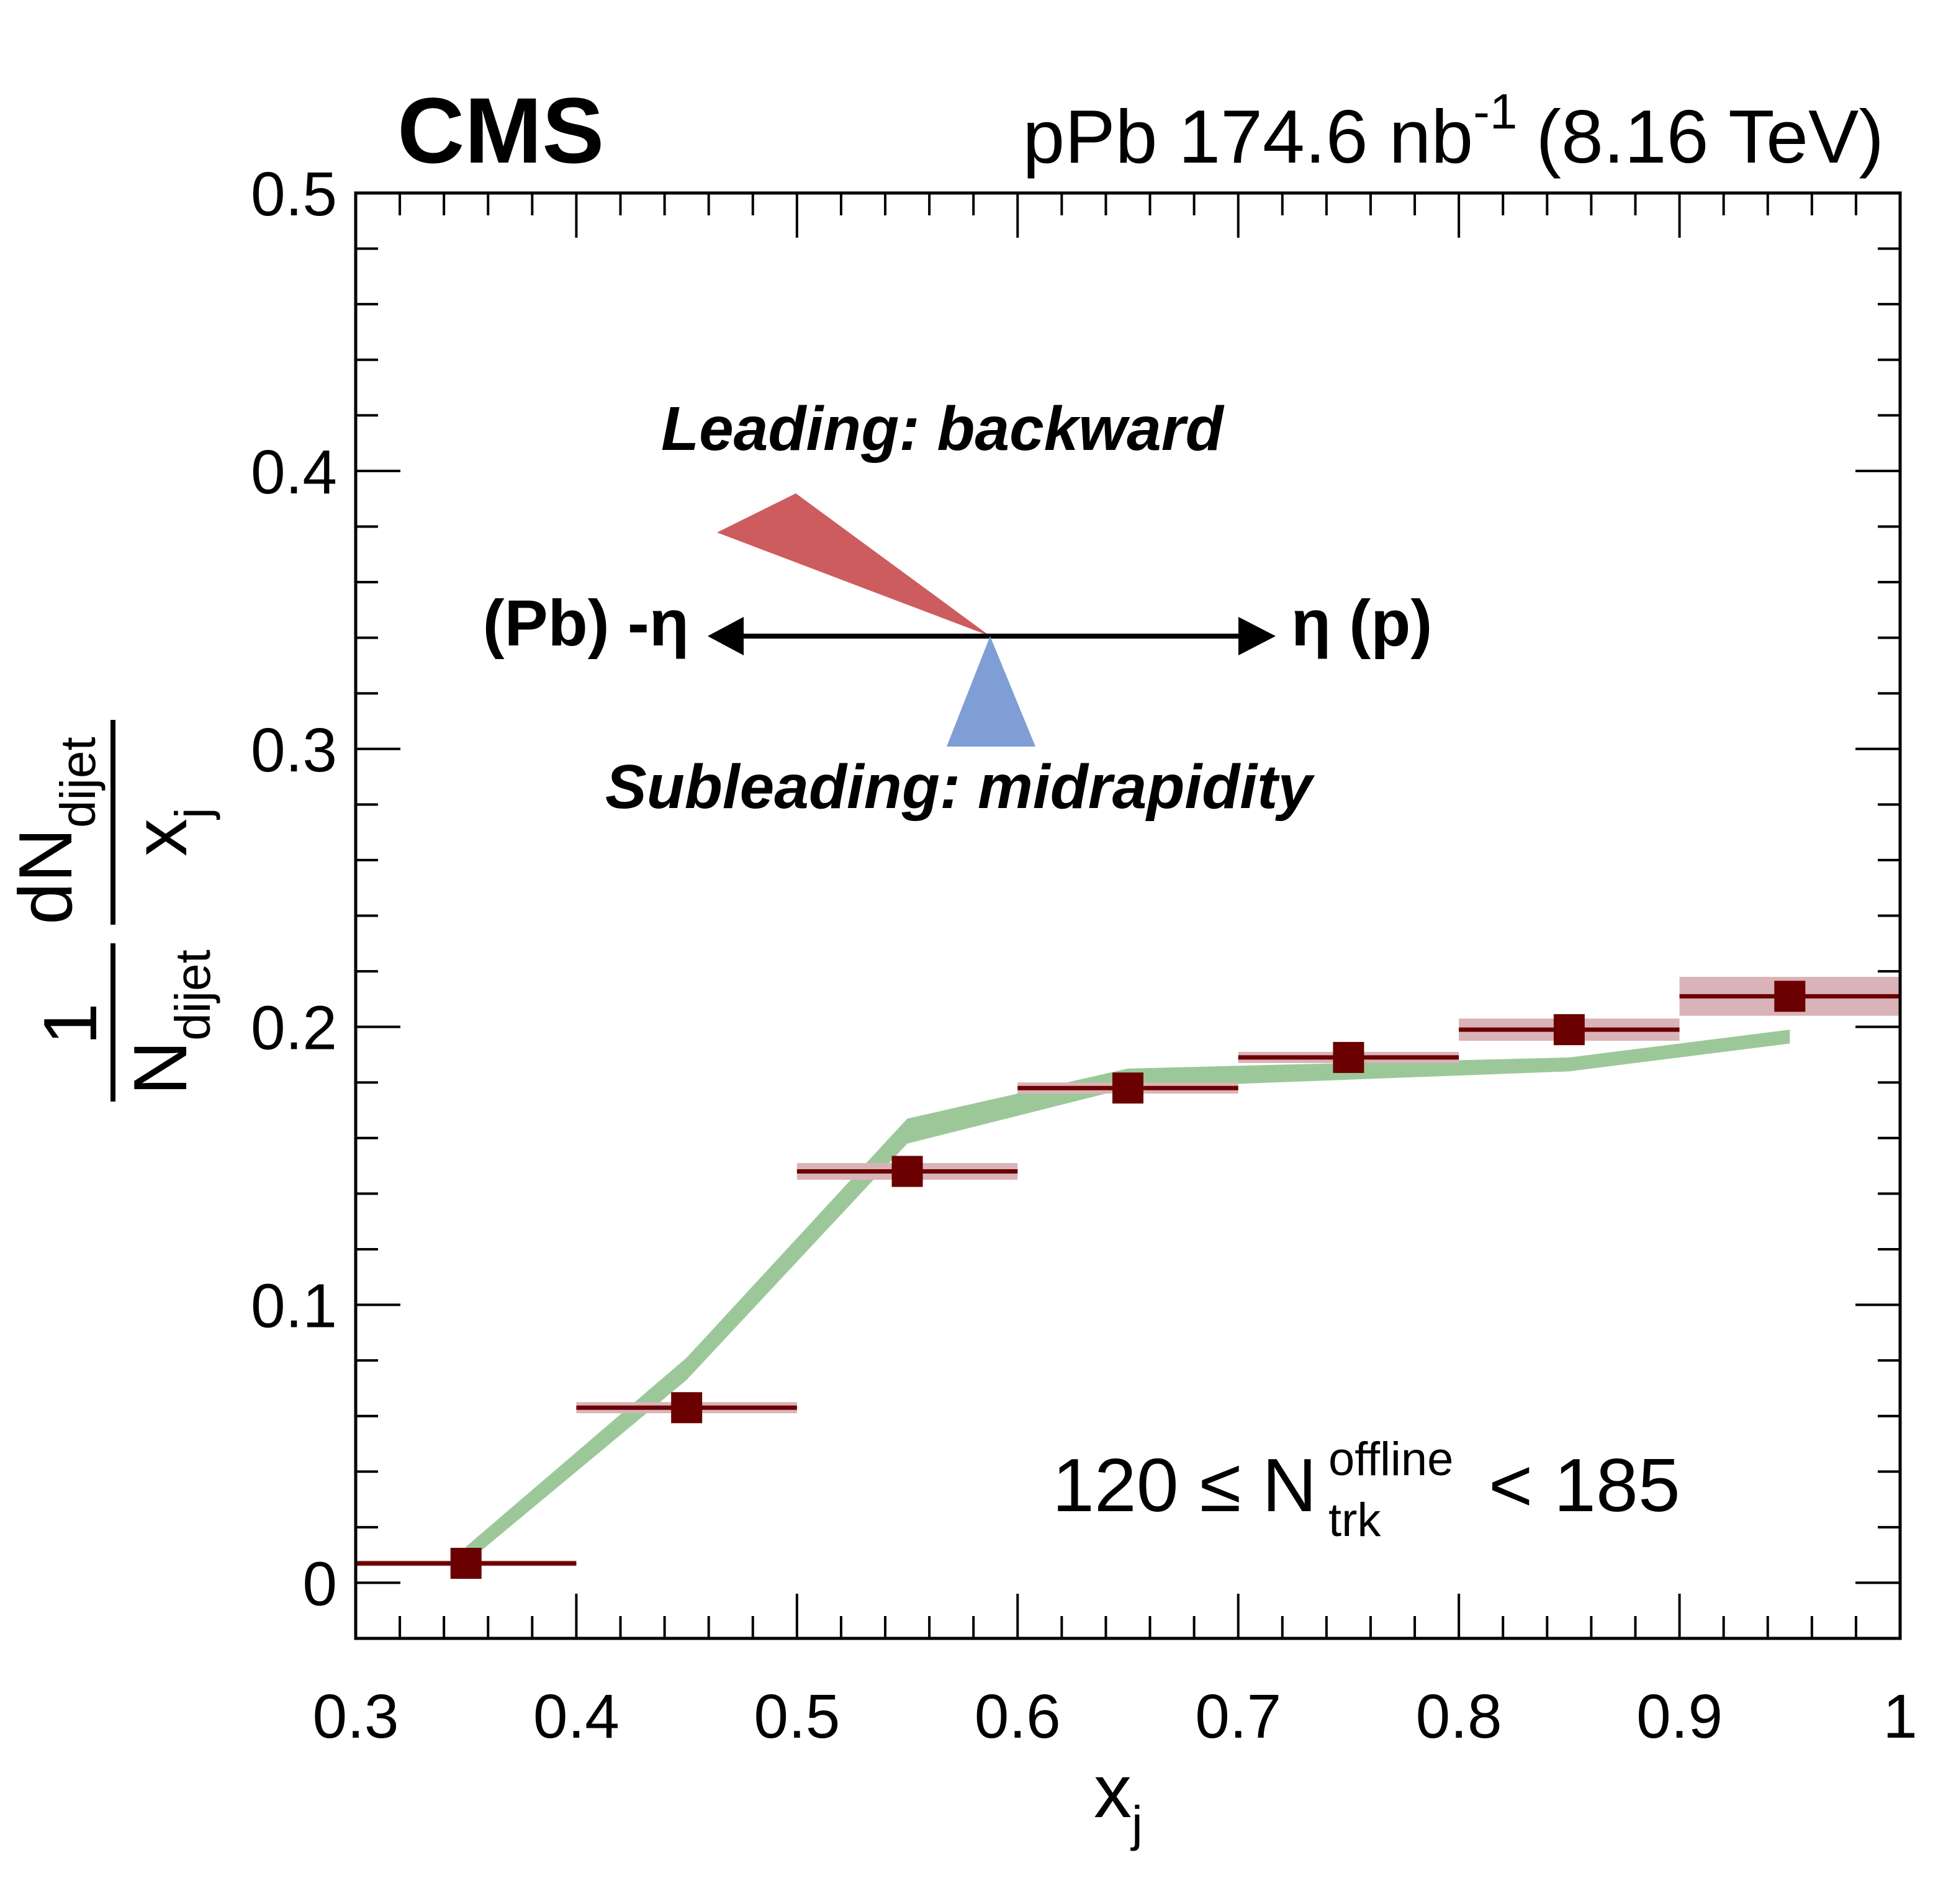 The height and width of the screenshot is (1904, 1956). Describe the element at coordinates (70, 1024) in the screenshot. I see `y-label-frac1-numerator: 1` at that location.